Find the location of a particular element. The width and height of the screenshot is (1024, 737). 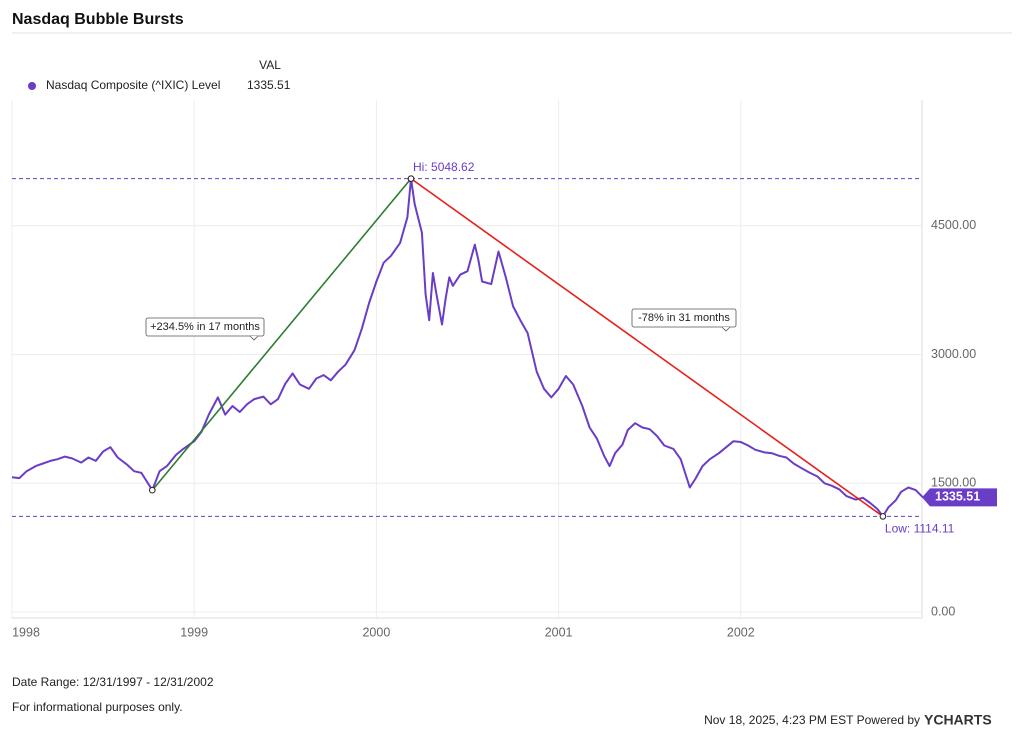

x-tick-label: 2002 is located at coordinates (741, 632).